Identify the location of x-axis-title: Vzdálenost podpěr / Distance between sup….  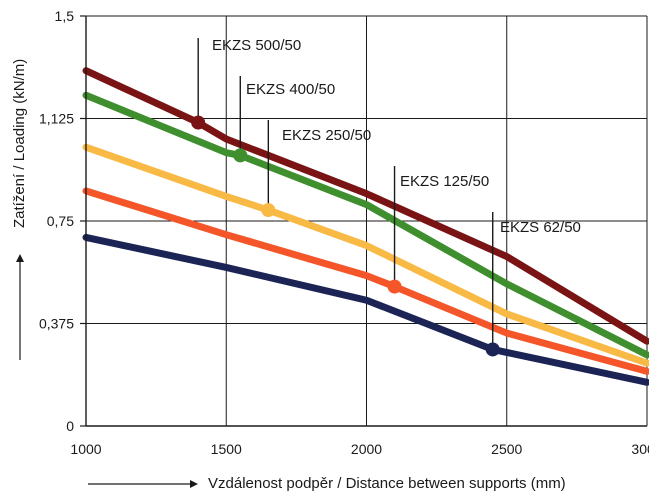
(387, 483).